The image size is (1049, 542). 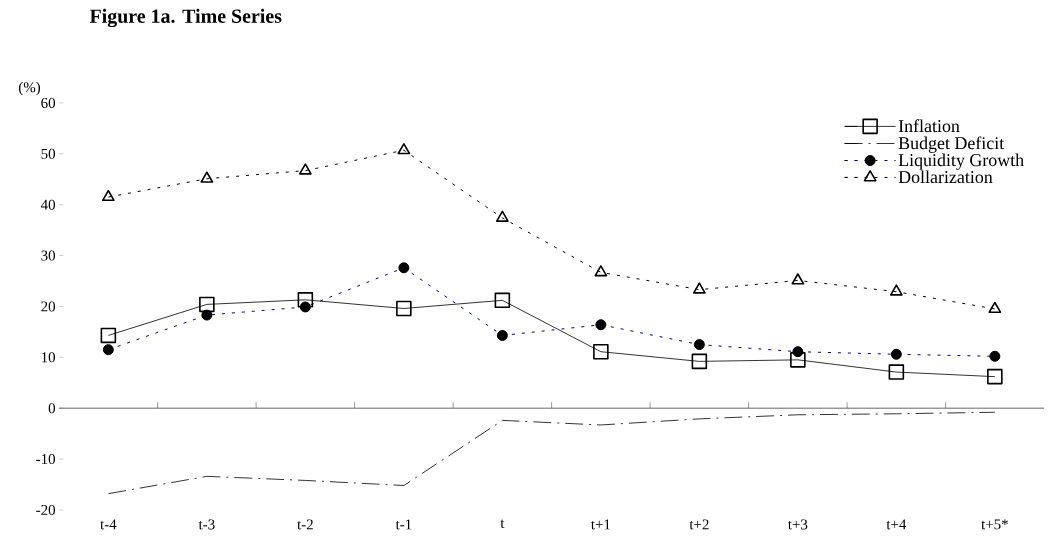 What do you see at coordinates (305, 524) in the screenshot?
I see `x-tick-label: t-2` at bounding box center [305, 524].